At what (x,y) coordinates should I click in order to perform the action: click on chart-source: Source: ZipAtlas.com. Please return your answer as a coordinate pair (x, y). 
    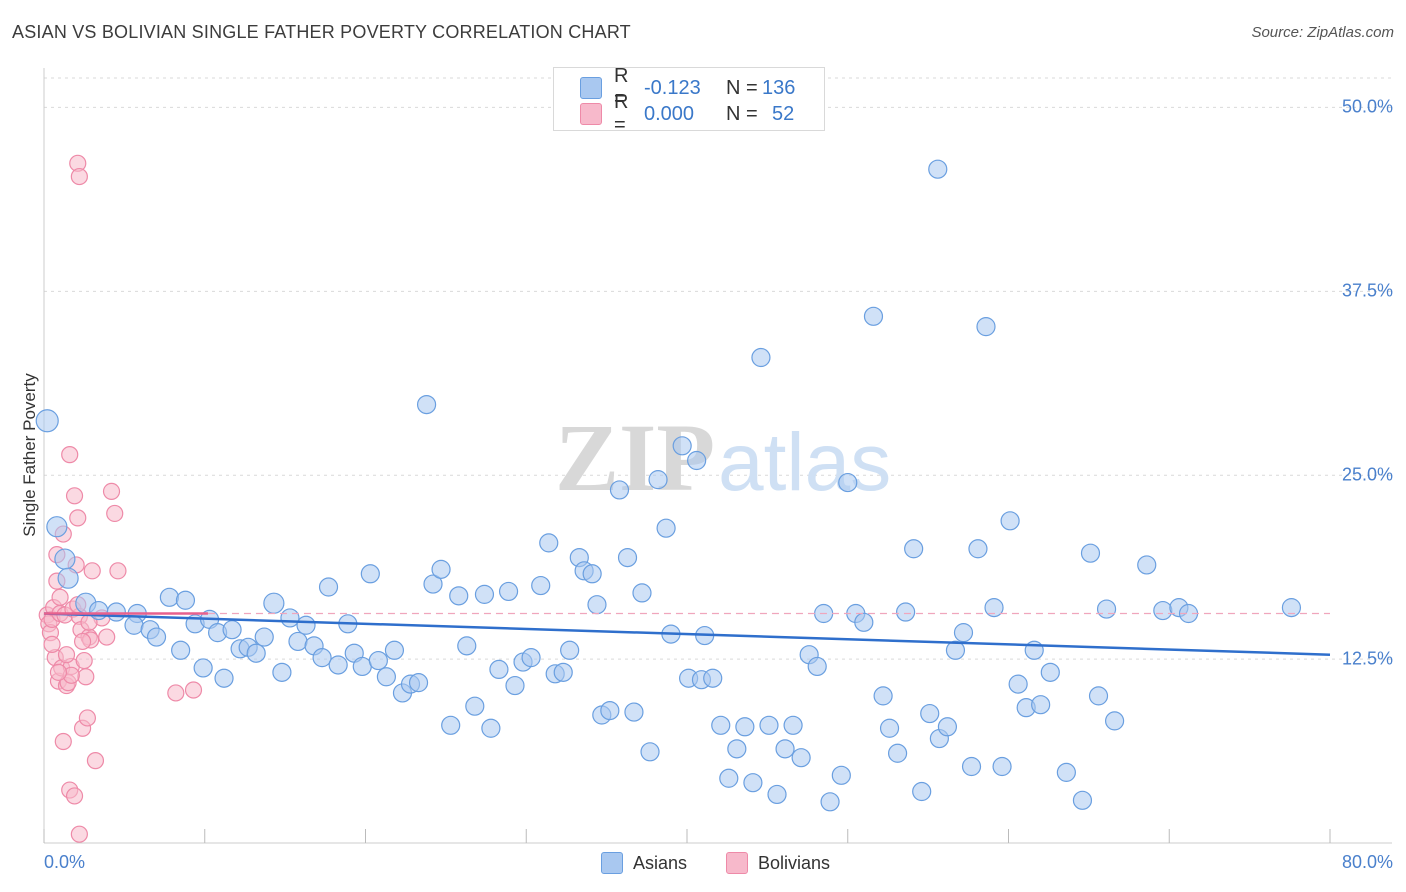
    Looking at the image, I should click on (1322, 32).